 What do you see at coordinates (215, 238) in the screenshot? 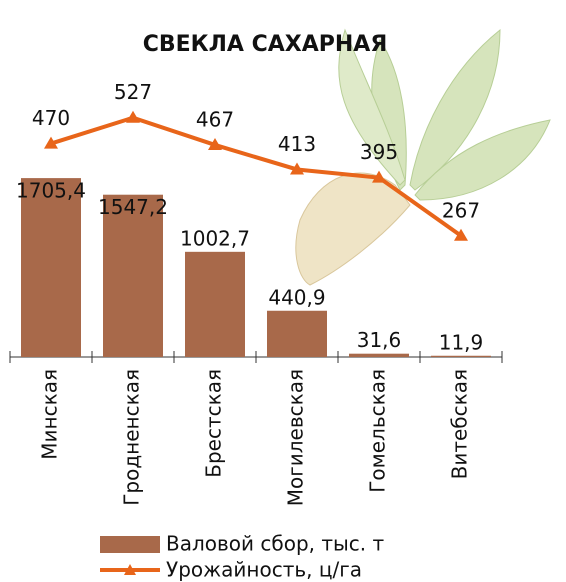
I see `bar-value-label: 1002,7` at bounding box center [215, 238].